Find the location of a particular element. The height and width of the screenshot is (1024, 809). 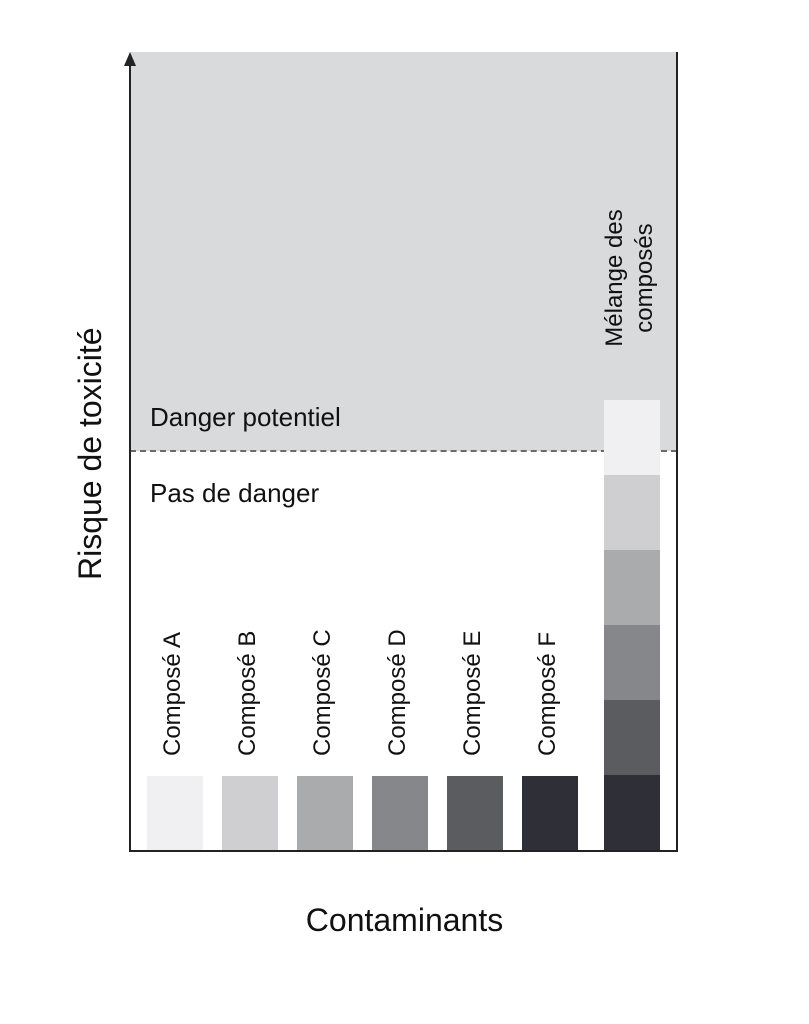

mixture-segment-b is located at coordinates (632, 512).